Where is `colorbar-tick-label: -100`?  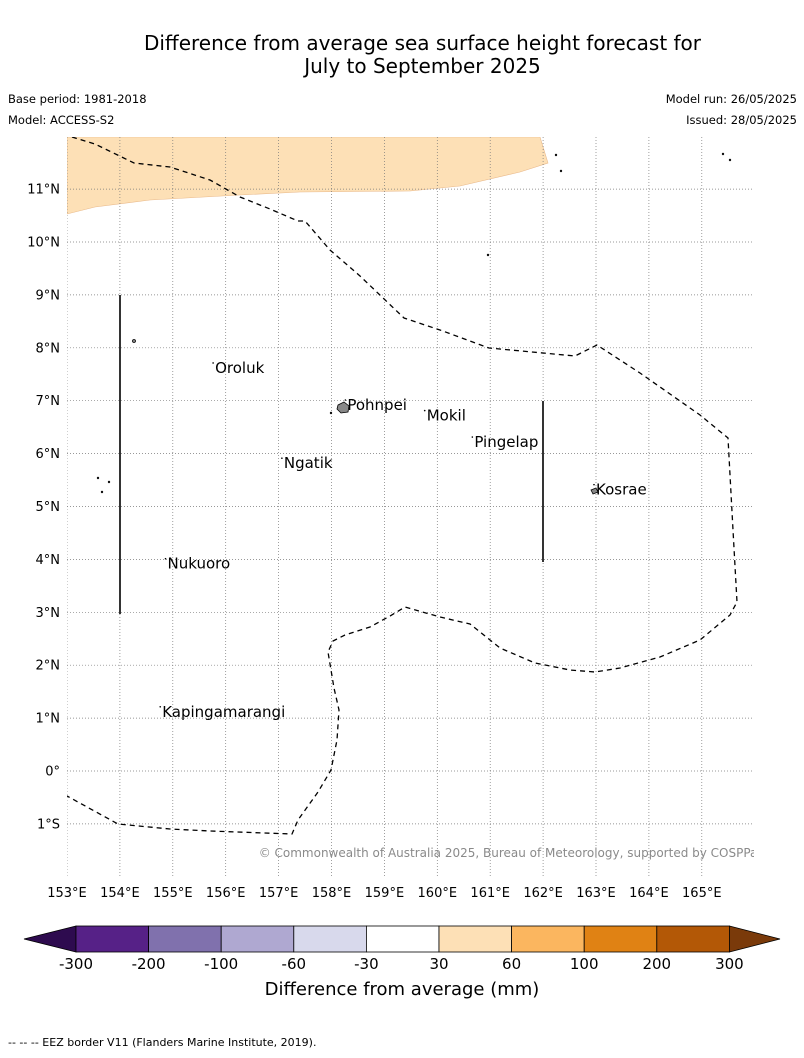 colorbar-tick-label: -100 is located at coordinates (221, 964).